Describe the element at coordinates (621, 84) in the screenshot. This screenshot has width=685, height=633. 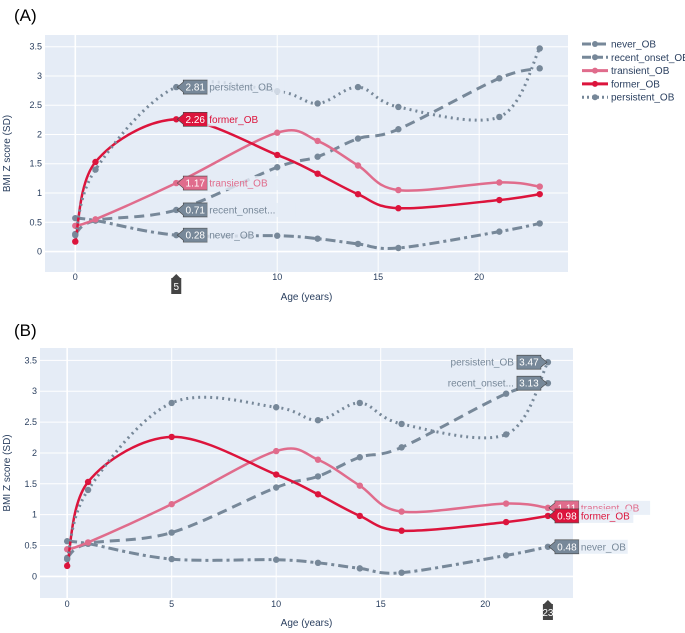
I see `legend-item-former_OB: former_OB` at that location.